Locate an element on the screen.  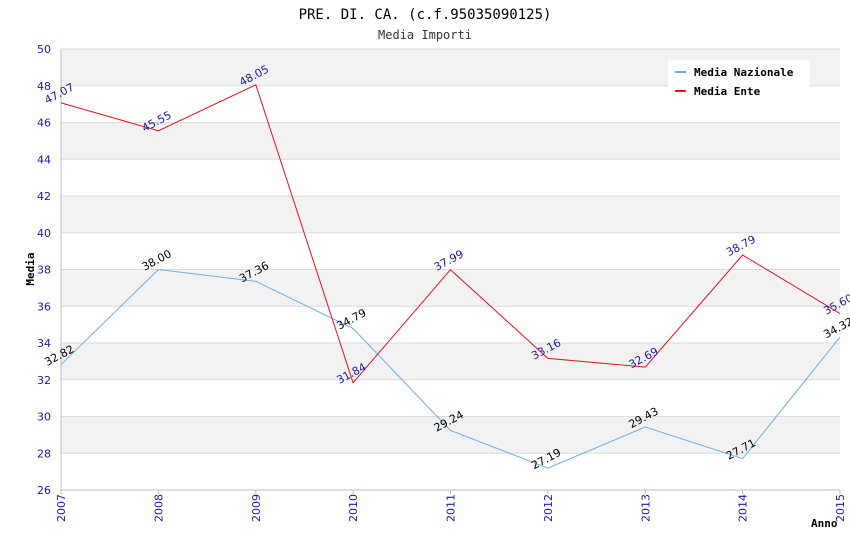
y-tick-label: 50 is located at coordinates (44, 49).